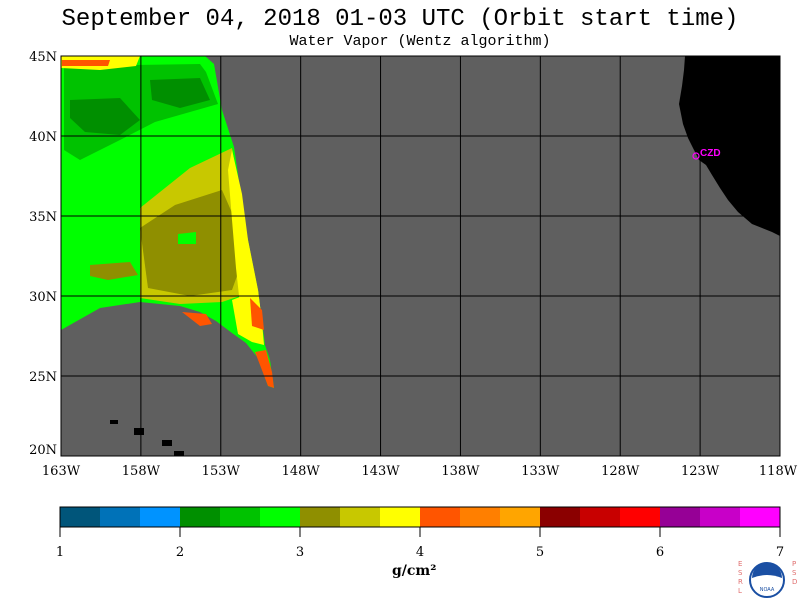 The height and width of the screenshot is (600, 800). Describe the element at coordinates (540, 471) in the screenshot. I see `lon-label: 133W` at that location.